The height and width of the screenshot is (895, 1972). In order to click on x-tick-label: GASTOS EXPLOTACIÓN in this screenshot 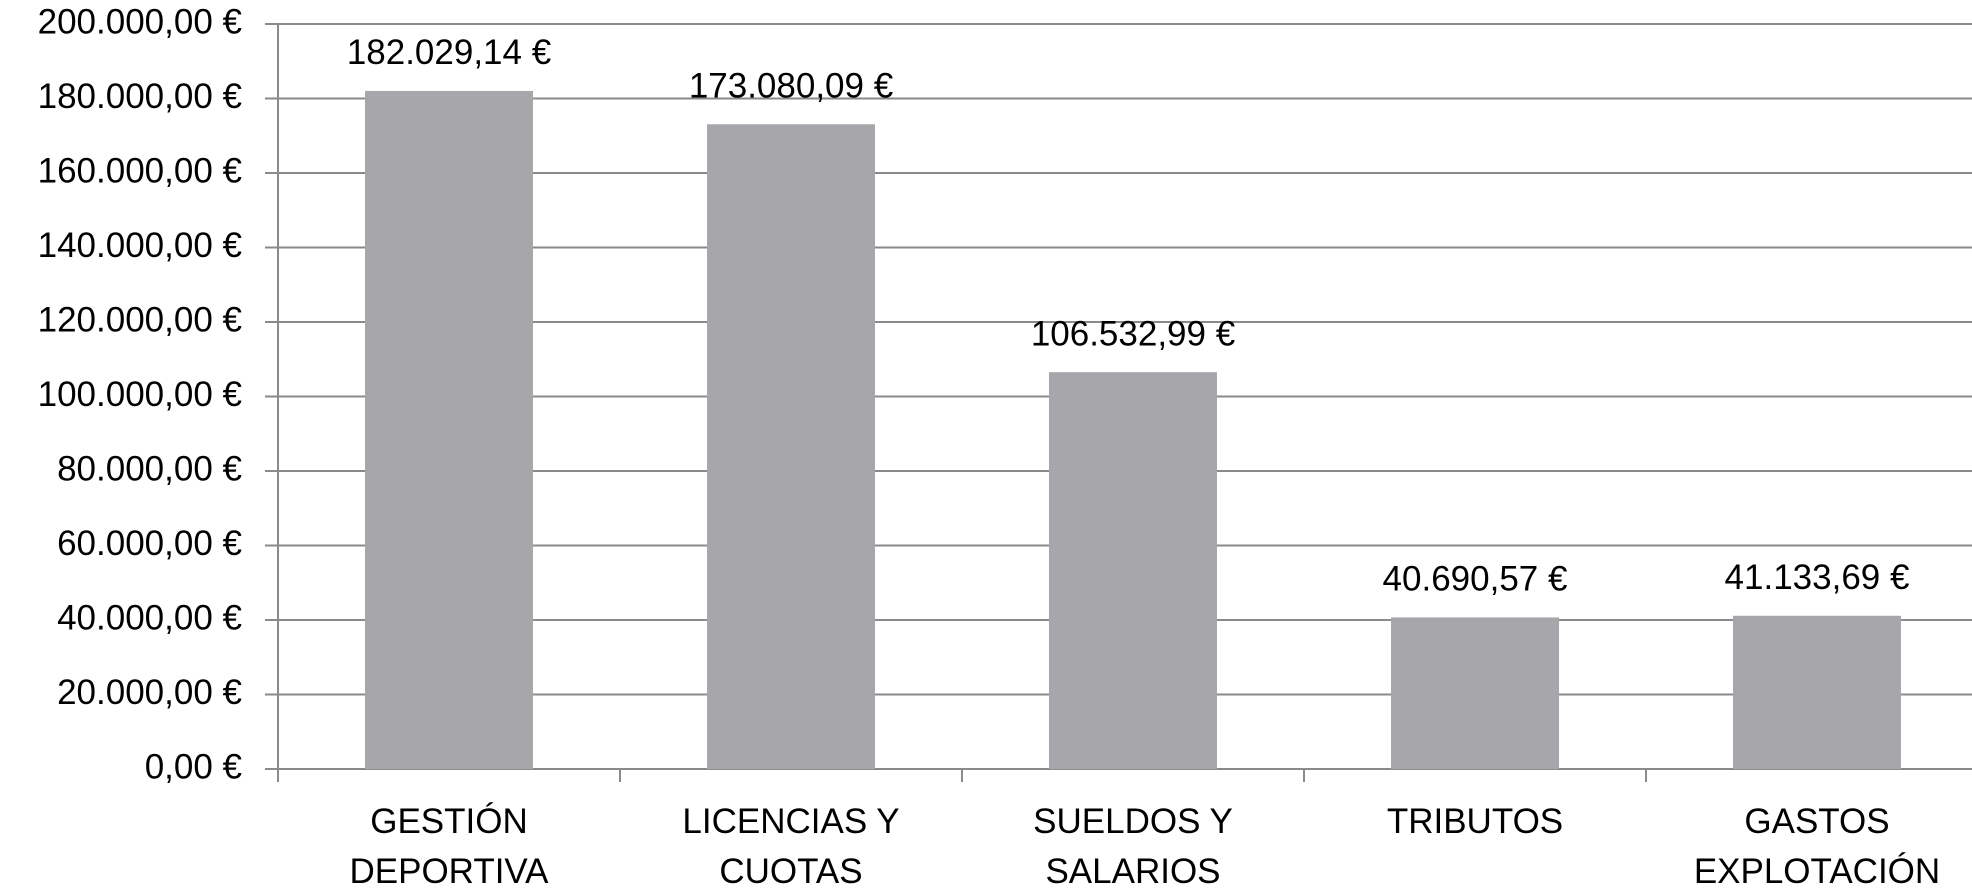, I will do `click(1817, 846)`.